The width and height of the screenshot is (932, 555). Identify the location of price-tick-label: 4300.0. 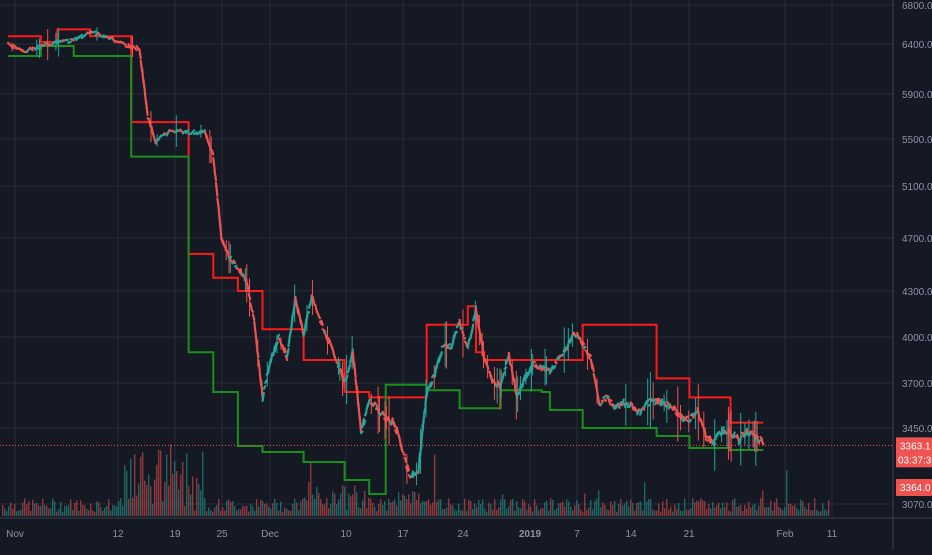
(917, 292).